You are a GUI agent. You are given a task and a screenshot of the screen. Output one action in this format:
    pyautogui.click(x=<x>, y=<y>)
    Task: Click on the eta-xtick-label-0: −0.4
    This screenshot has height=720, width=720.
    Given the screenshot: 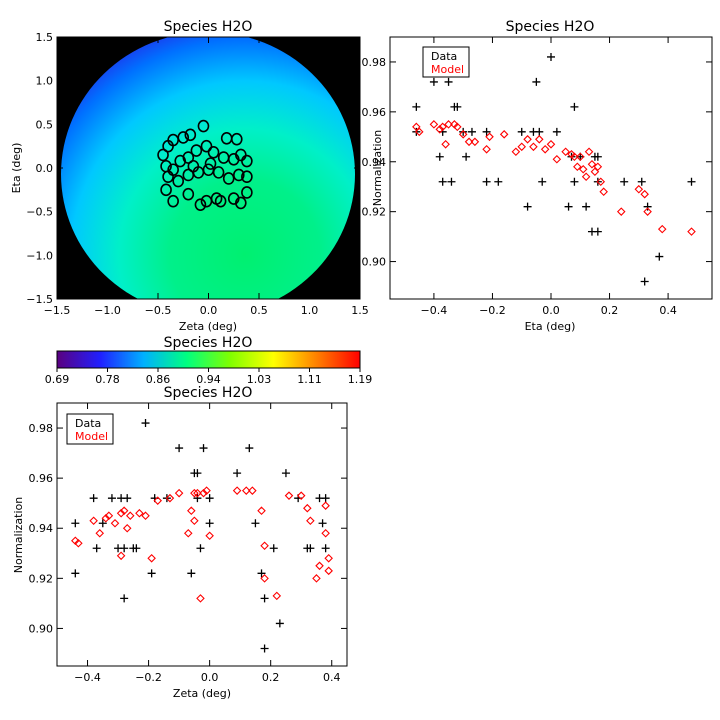 What is the action you would take?
    pyautogui.click(x=434, y=310)
    